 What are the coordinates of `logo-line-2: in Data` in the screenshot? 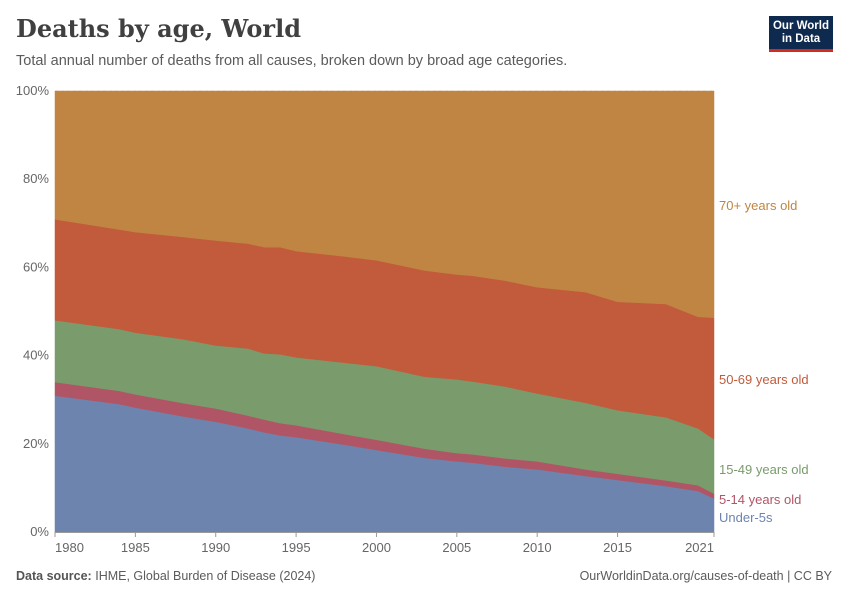 It's located at (801, 39).